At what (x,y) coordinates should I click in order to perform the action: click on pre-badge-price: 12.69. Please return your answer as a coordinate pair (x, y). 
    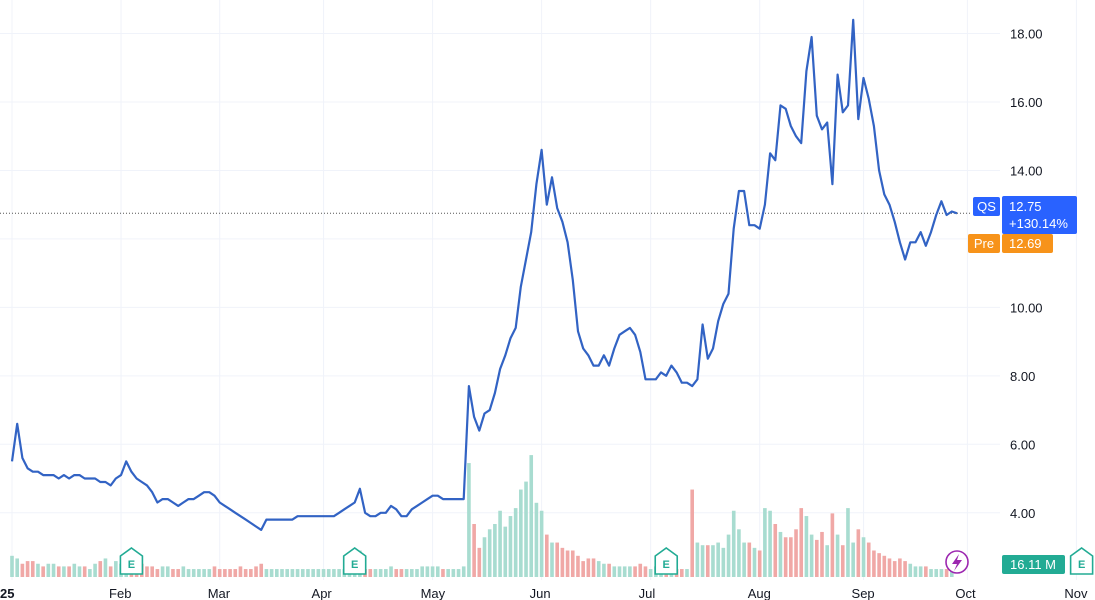
    Looking at the image, I should click on (1025, 243).